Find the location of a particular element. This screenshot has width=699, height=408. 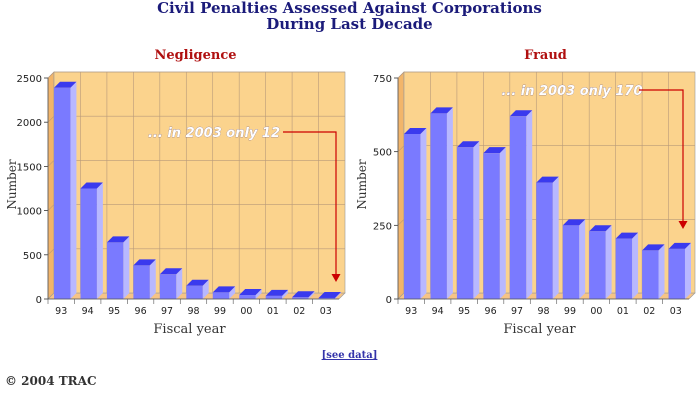

title-line-2: During Last Decade is located at coordinates (349, 24).